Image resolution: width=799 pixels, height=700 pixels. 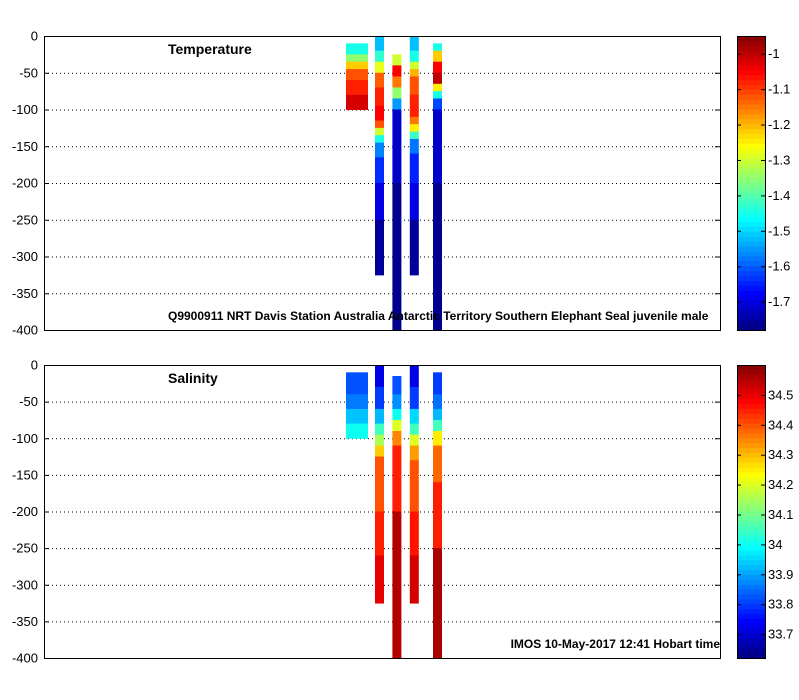 What do you see at coordinates (780, 454) in the screenshot?
I see `colorbar-tick-label: 34.3` at bounding box center [780, 454].